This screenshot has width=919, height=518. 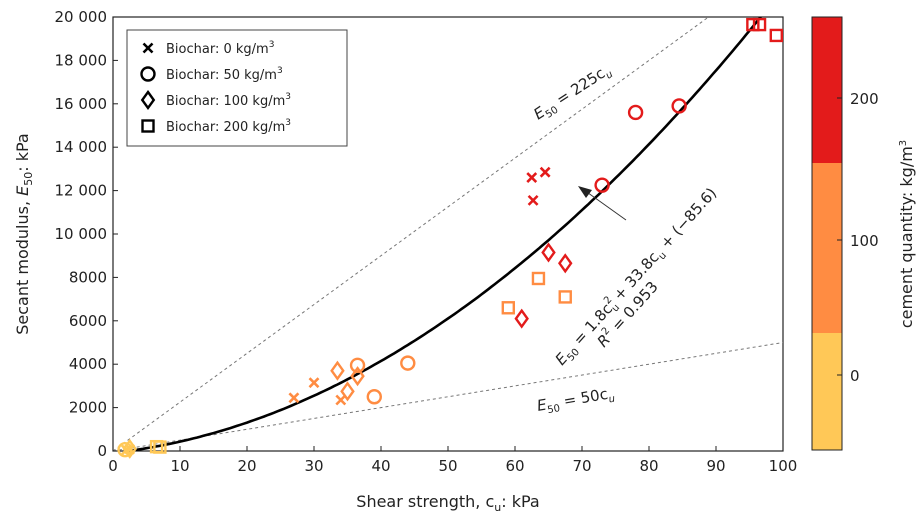 What do you see at coordinates (81, 147) in the screenshot?
I see `y-tick-label: 14 000` at bounding box center [81, 147].